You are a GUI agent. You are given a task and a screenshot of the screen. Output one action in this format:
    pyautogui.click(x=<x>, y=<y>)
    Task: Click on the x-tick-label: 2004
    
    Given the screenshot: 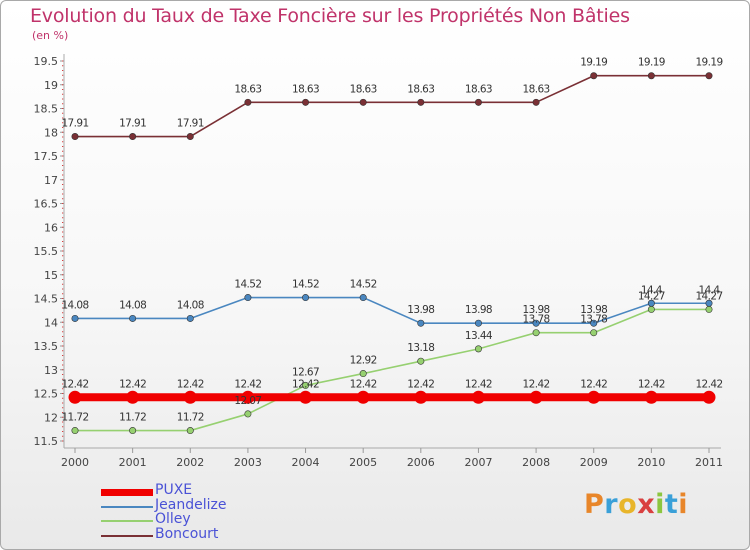 What is the action you would take?
    pyautogui.click(x=306, y=462)
    